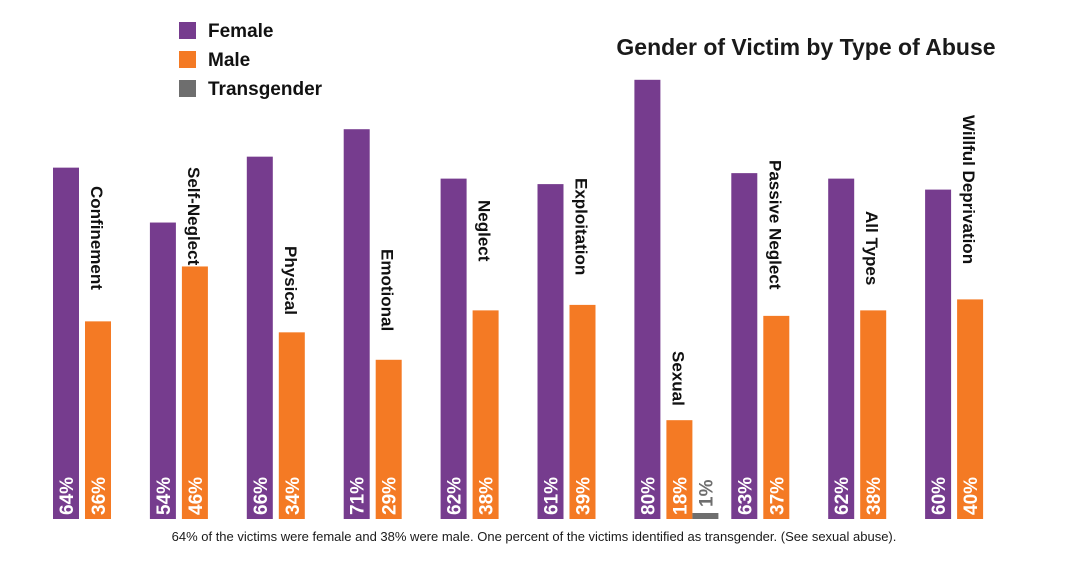 The width and height of the screenshot is (1068, 576). Describe the element at coordinates (582, 411) in the screenshot. I see `bar-male-exploitation` at that location.